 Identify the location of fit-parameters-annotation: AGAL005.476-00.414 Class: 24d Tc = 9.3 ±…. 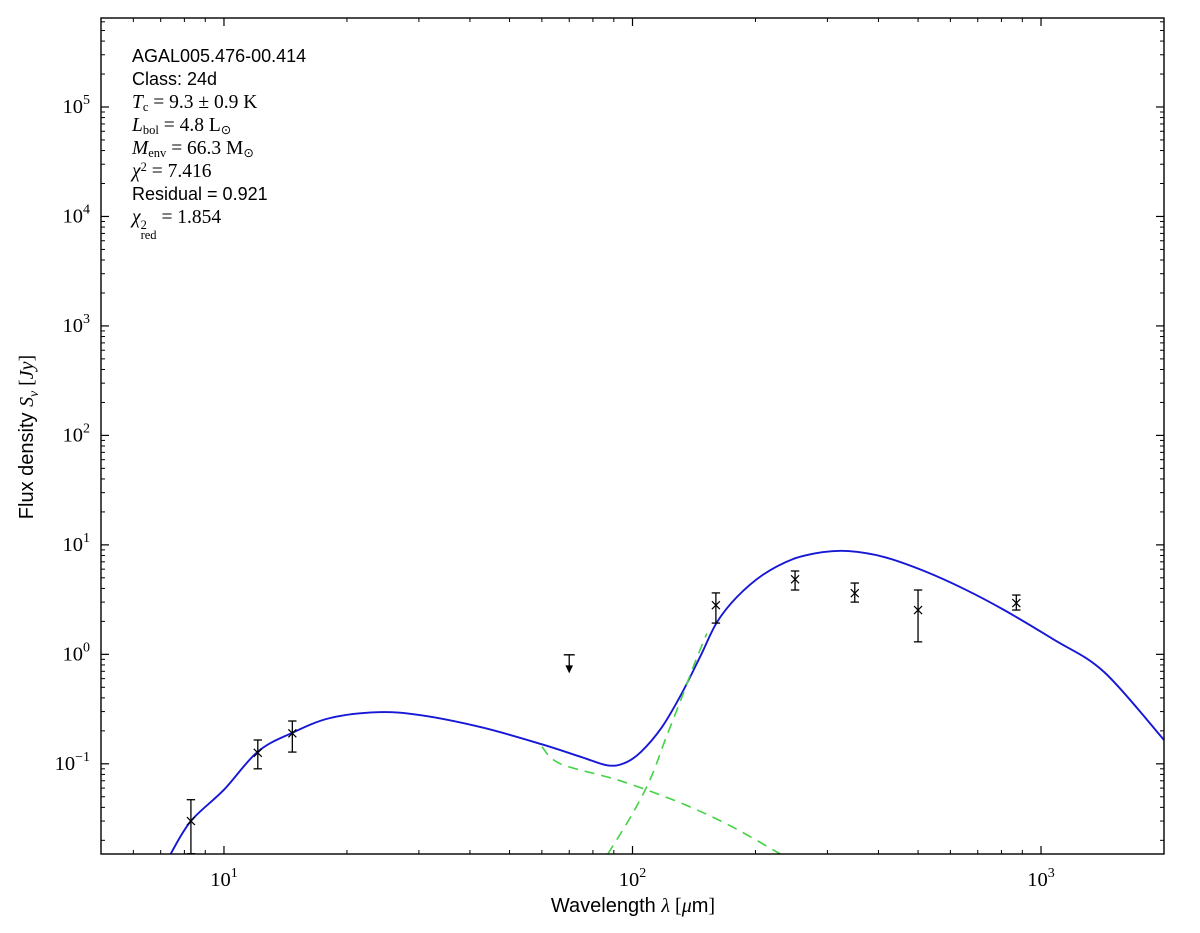
(219, 143).